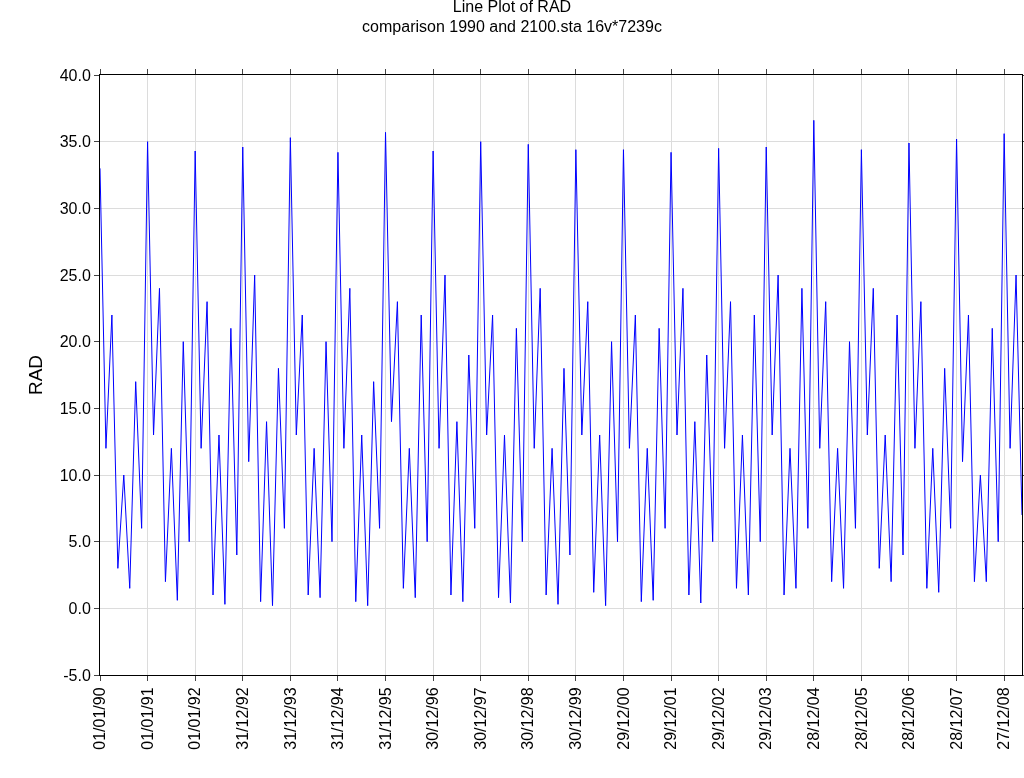 Image resolution: width=1024 pixels, height=778 pixels. I want to click on y-tick-label: 15.0, so click(75, 408).